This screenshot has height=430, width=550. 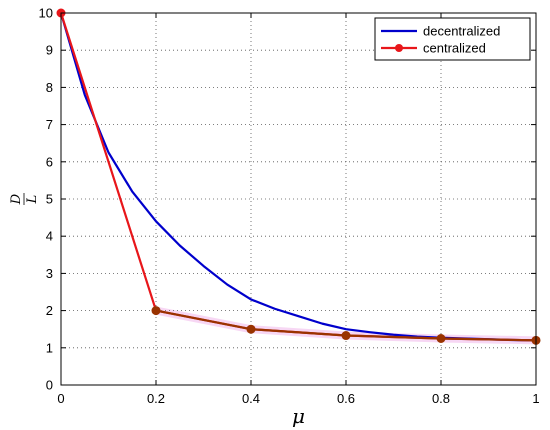 What do you see at coordinates (49, 347) in the screenshot?
I see `y-tick-label: 1` at bounding box center [49, 347].